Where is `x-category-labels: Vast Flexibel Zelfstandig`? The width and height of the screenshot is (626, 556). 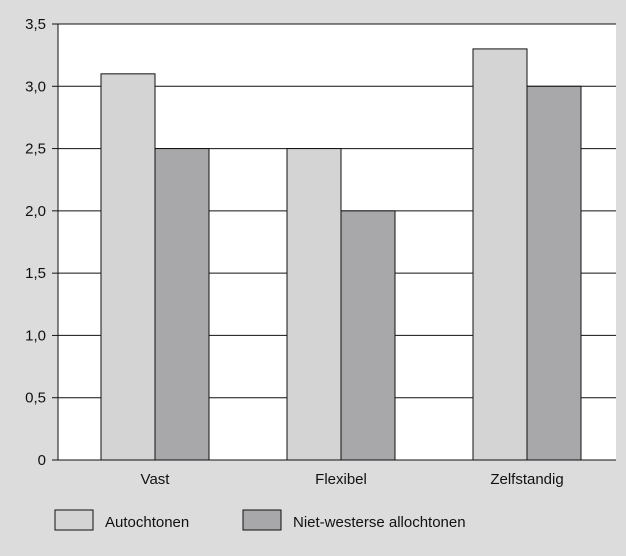 x-category-labels: Vast Flexibel Zelfstandig is located at coordinates (352, 479).